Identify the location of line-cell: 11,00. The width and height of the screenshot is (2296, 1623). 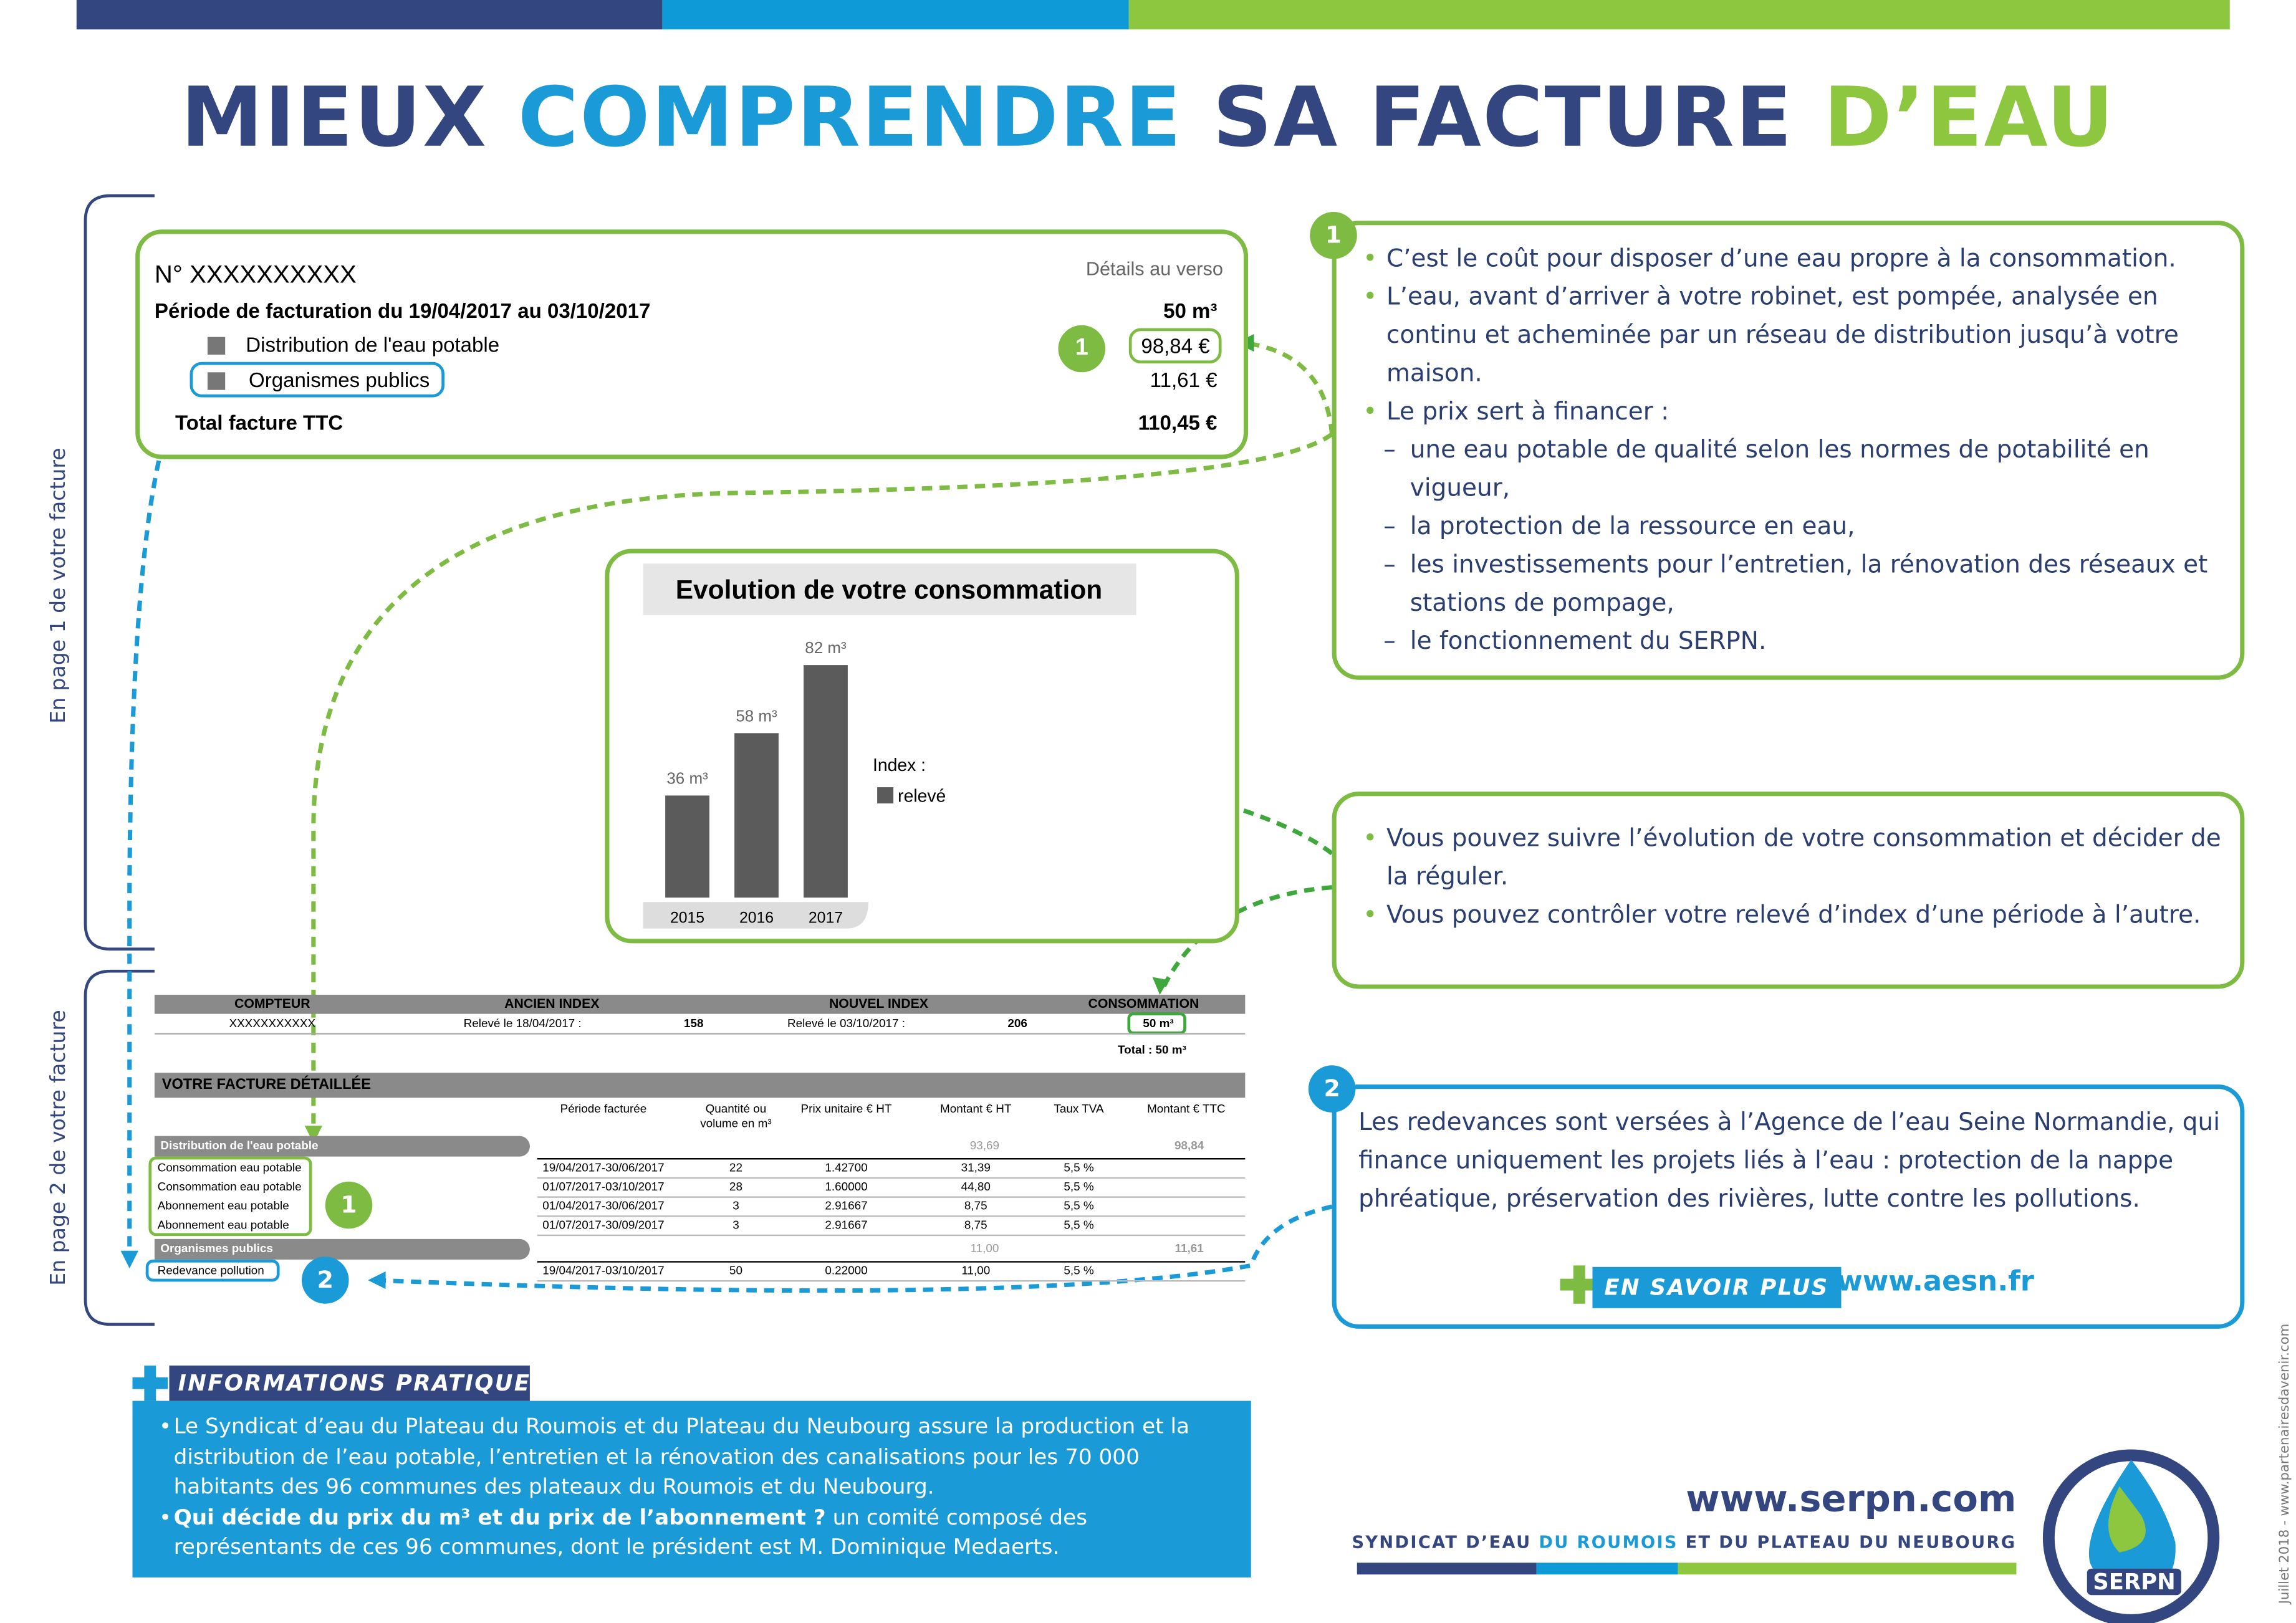
(976, 1271).